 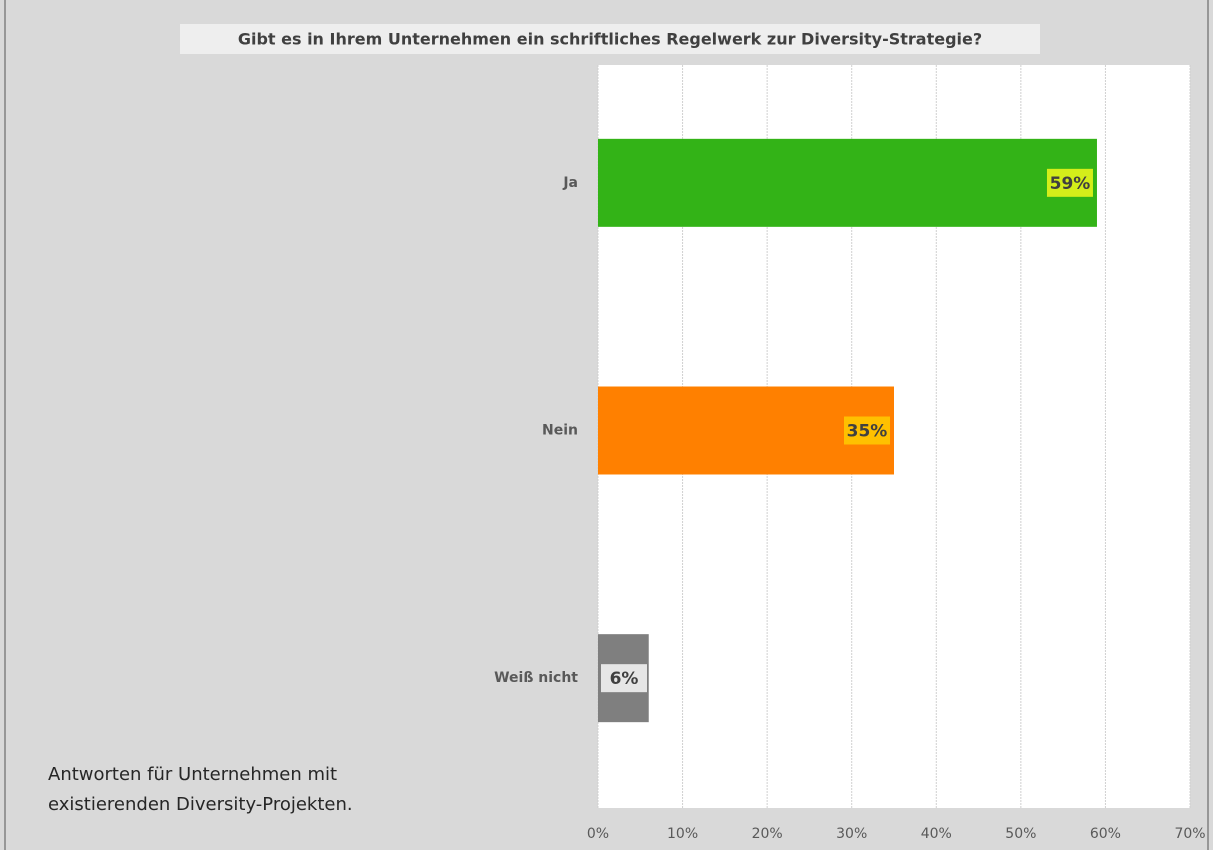 What do you see at coordinates (851, 834) in the screenshot?
I see `x-tick-label: 30%` at bounding box center [851, 834].